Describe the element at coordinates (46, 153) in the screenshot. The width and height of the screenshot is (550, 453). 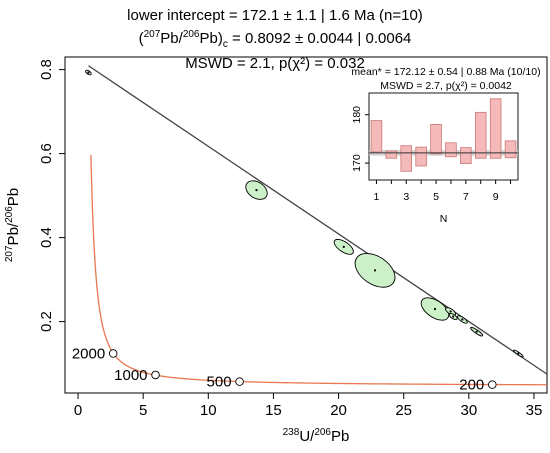
I see `y-tick-label: 0.6` at that location.